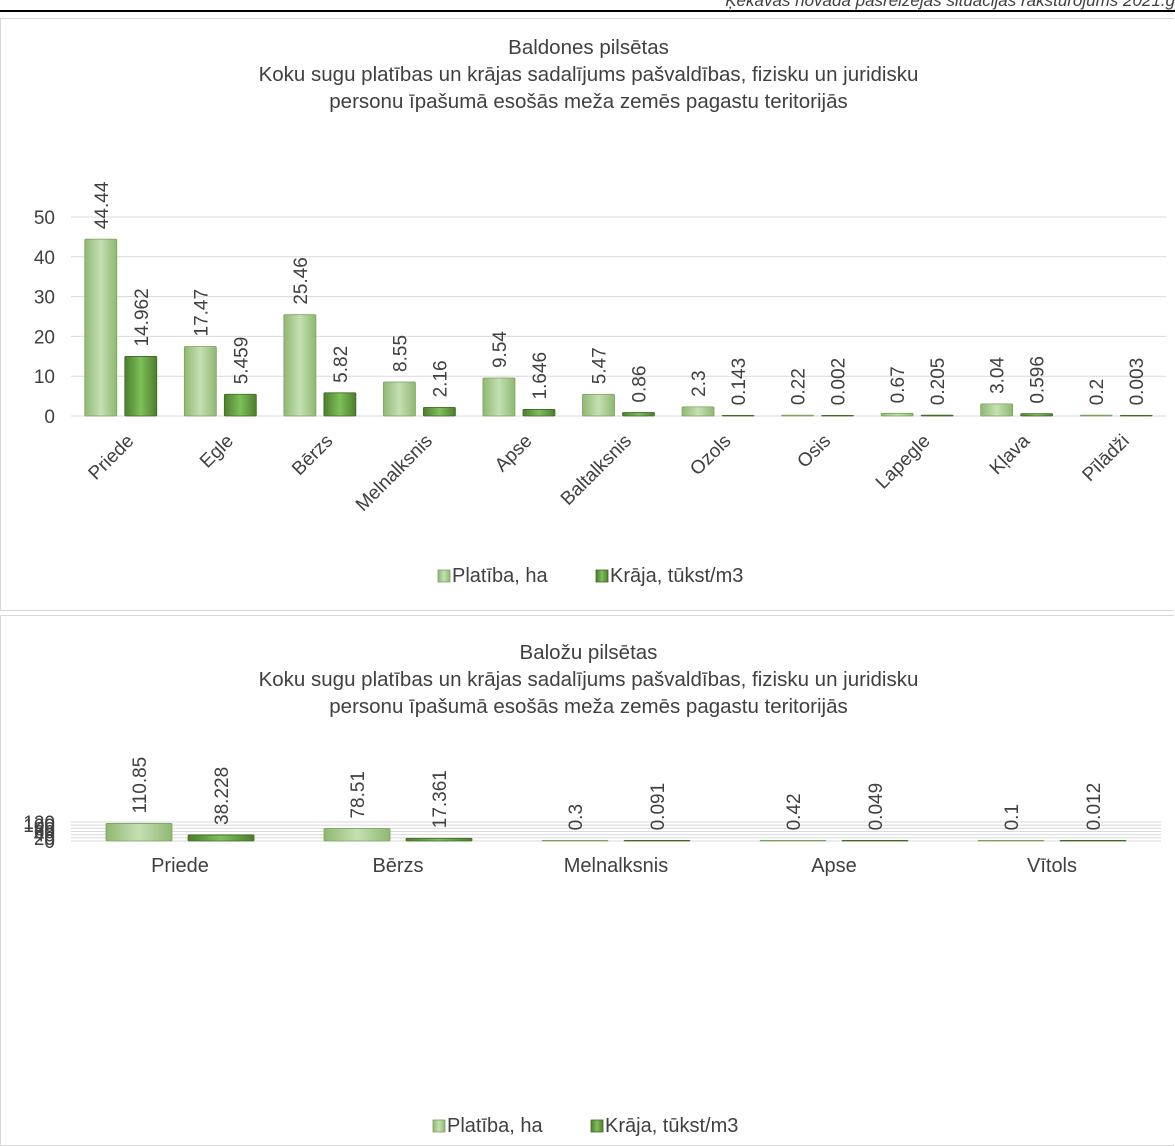 Image resolution: width=1175 pixels, height=1146 pixels. Describe the element at coordinates (440, 378) in the screenshot. I see `data-label: 2.16` at that location.